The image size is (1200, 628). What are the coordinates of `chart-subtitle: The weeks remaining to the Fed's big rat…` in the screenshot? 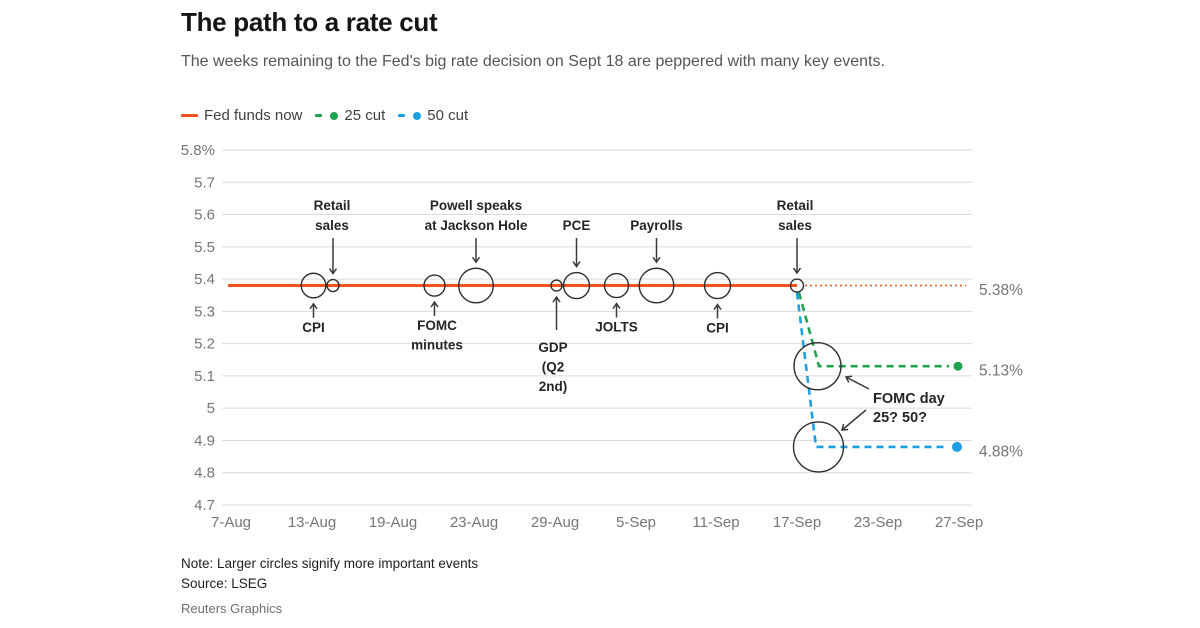 It's located at (533, 61).